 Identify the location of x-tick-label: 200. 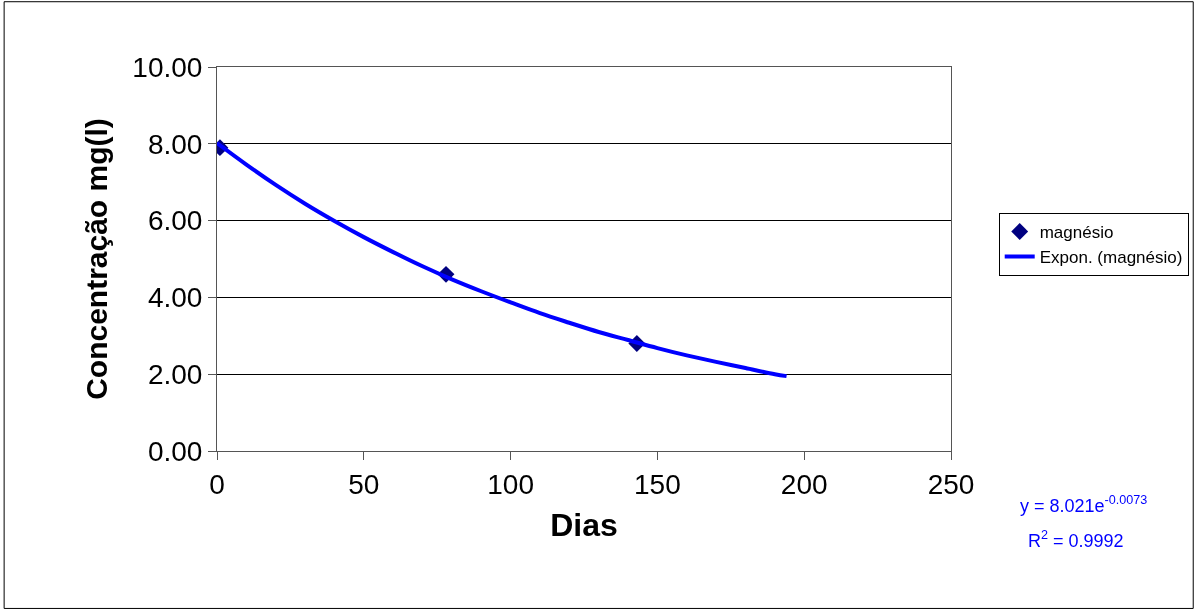
(804, 484).